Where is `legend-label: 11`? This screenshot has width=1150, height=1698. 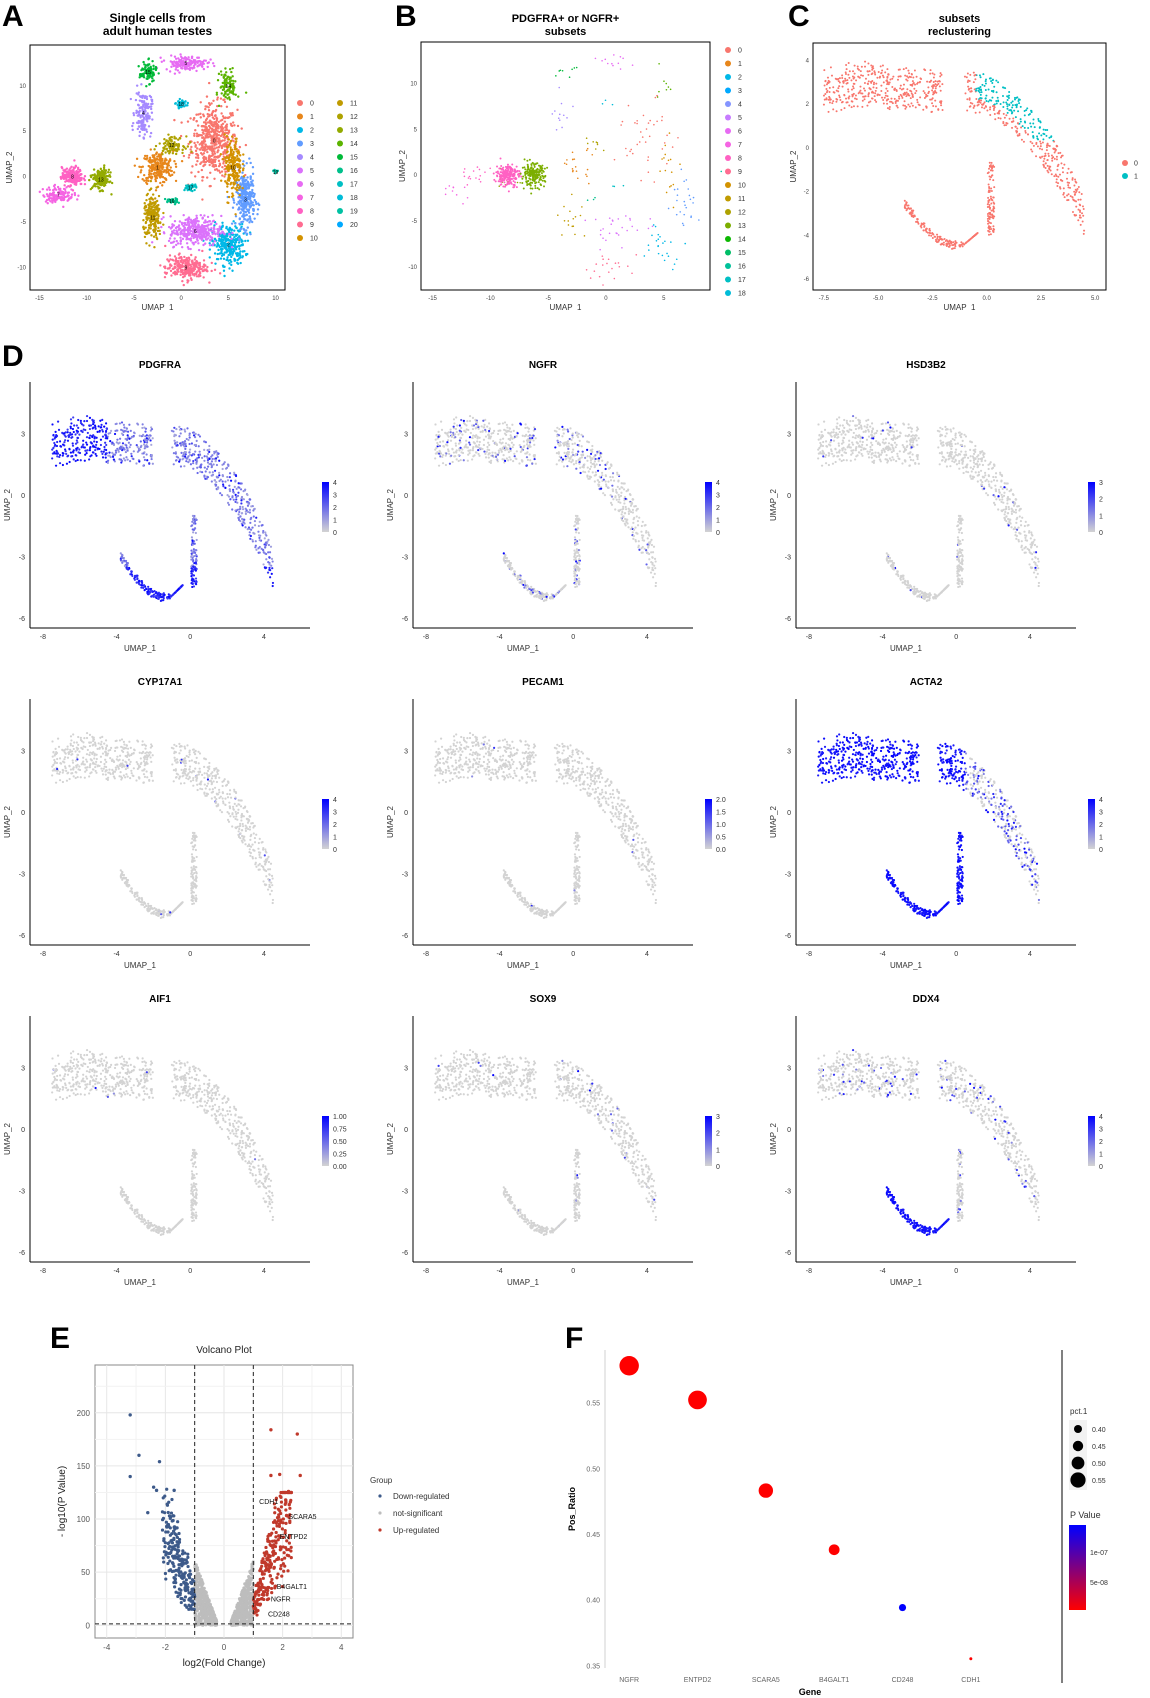
legend-label: 11 is located at coordinates (741, 199).